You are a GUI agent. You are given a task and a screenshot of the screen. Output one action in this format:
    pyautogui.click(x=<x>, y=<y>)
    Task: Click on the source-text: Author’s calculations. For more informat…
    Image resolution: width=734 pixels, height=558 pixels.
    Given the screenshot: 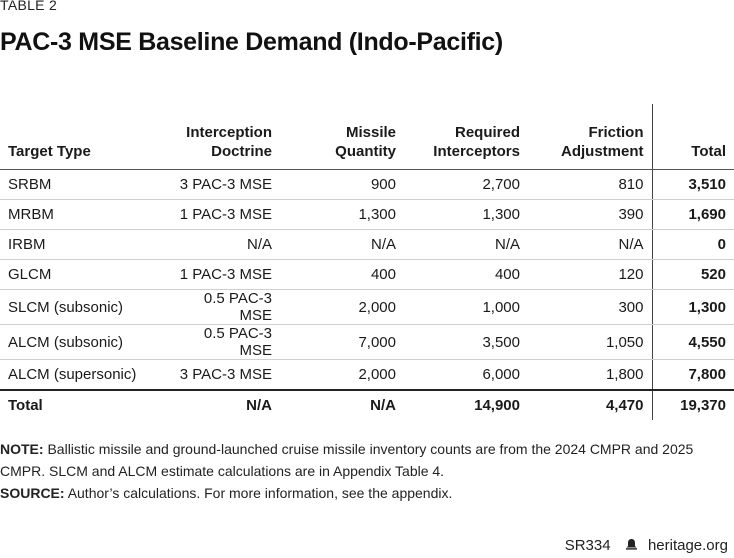 What is the action you would take?
    pyautogui.click(x=260, y=493)
    